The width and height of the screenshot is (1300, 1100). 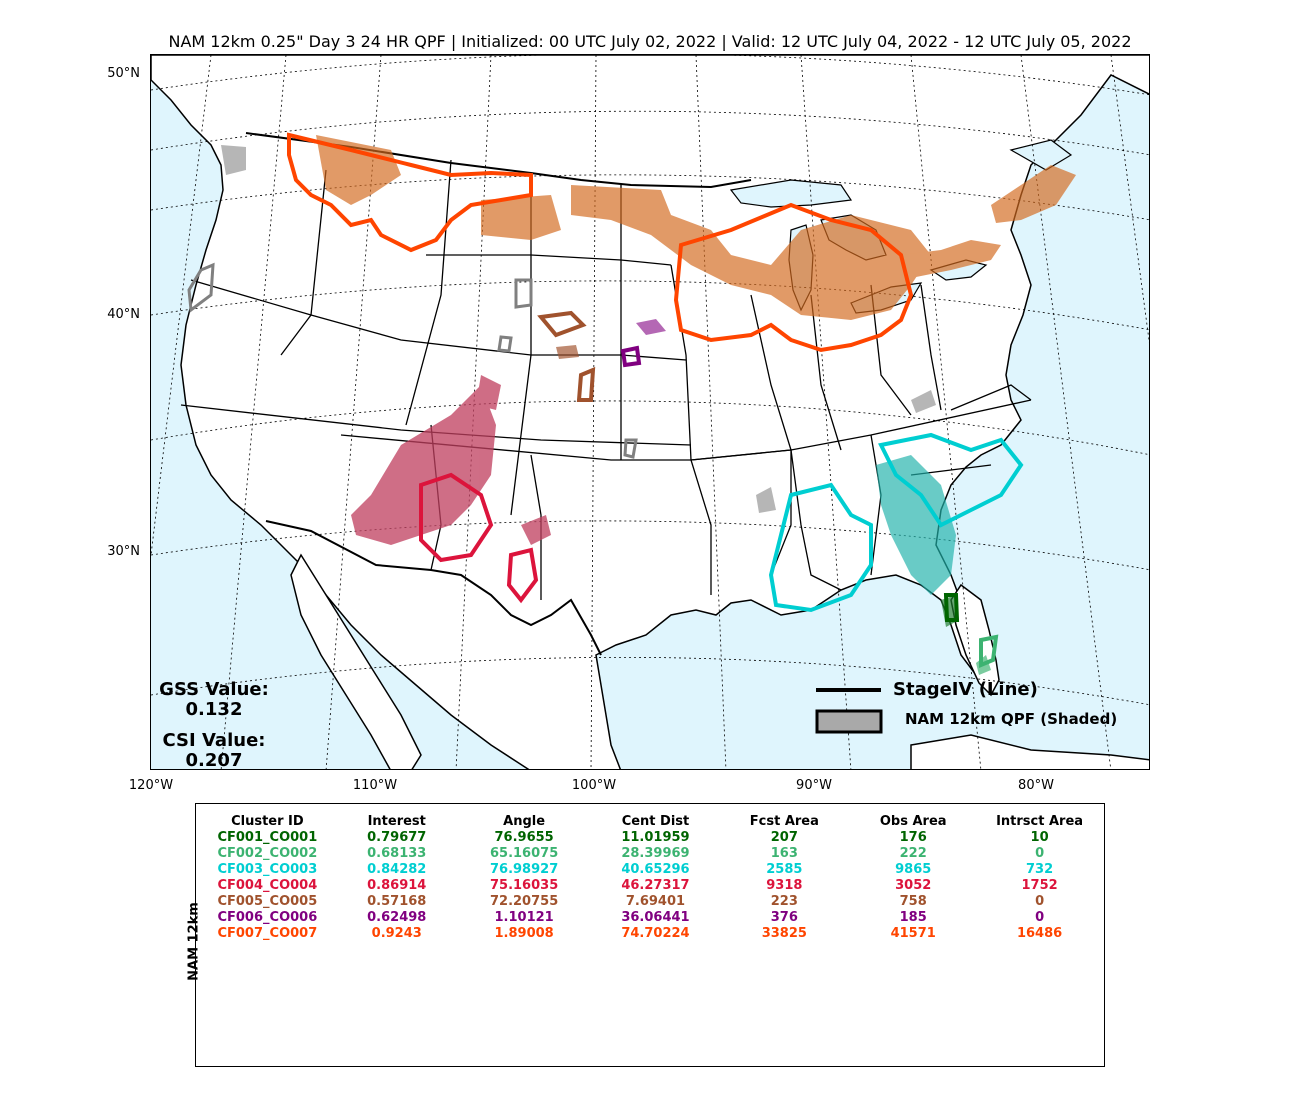 What do you see at coordinates (524, 885) in the screenshot?
I see `cell-angle: 75.16035` at bounding box center [524, 885].